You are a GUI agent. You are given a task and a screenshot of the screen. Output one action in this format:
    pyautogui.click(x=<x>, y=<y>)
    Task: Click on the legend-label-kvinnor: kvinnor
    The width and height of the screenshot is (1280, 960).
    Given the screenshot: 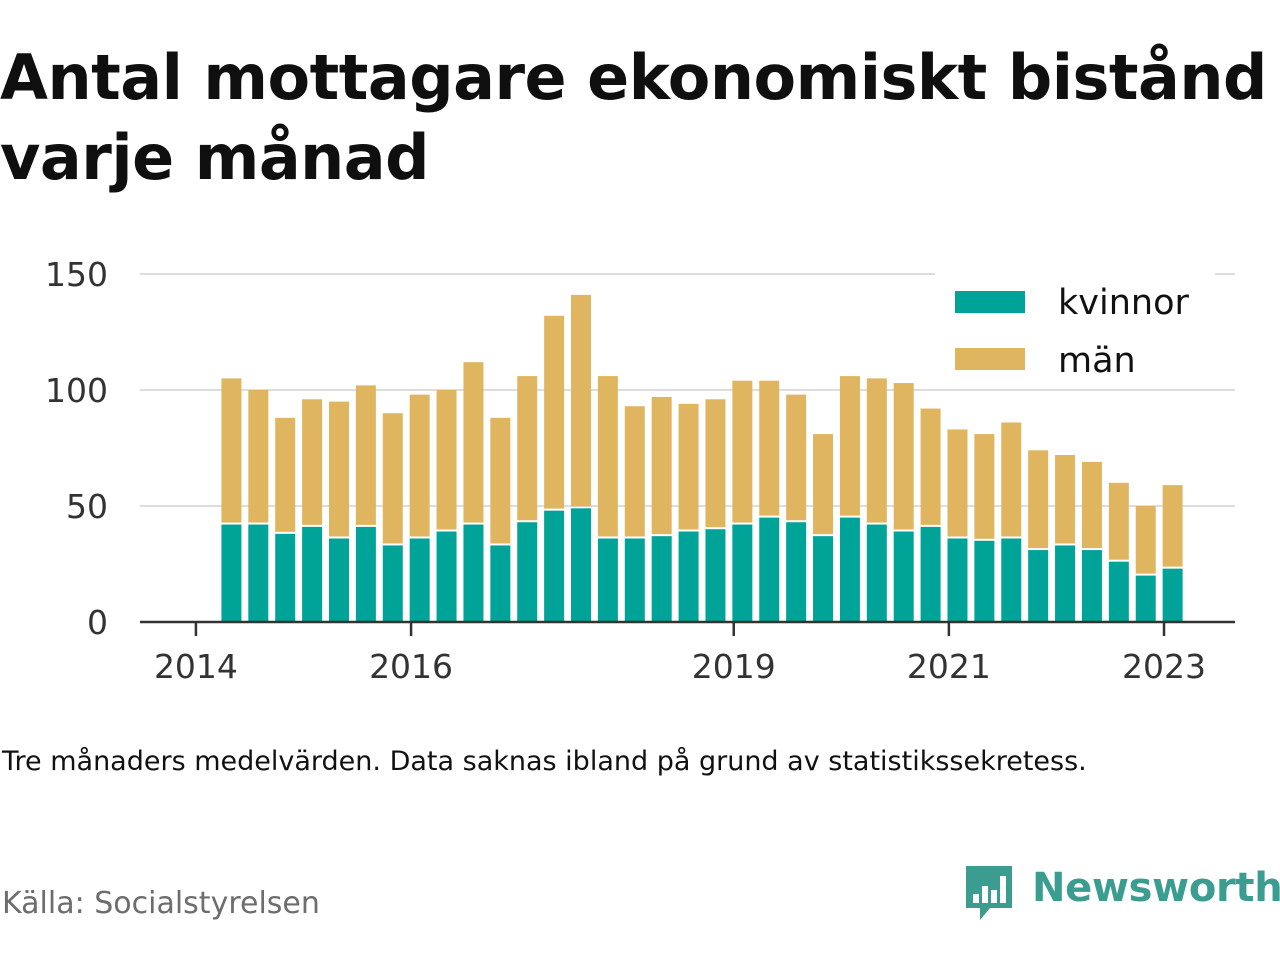 What is the action you would take?
    pyautogui.click(x=1123, y=303)
    